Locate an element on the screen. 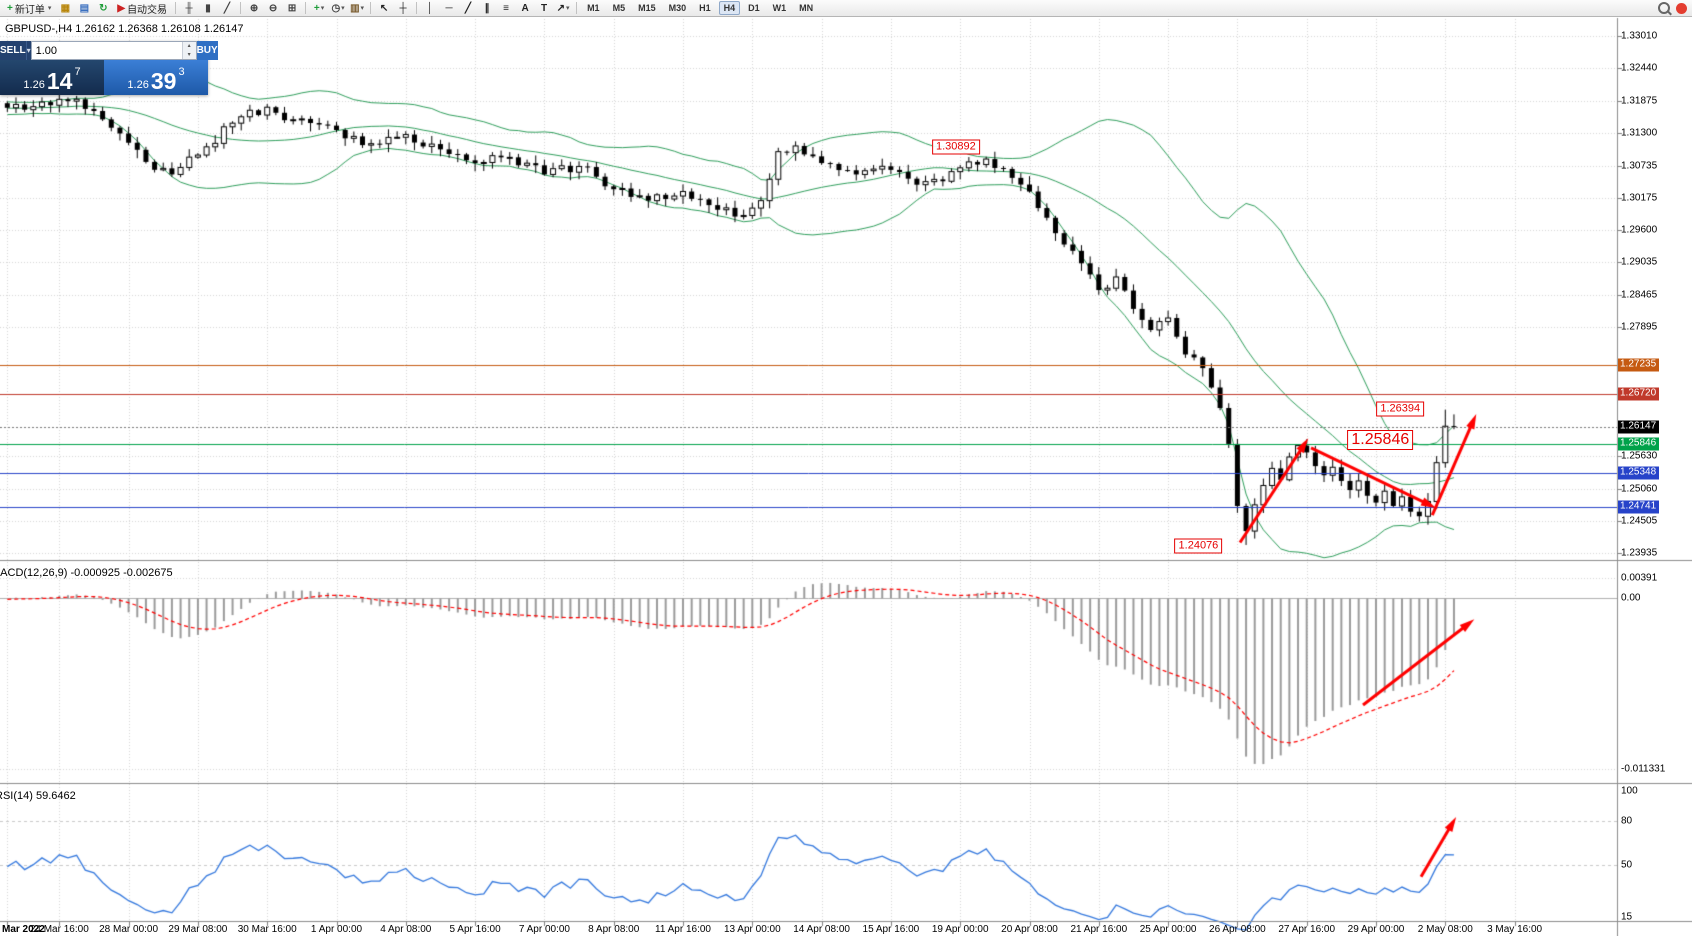 This screenshot has height=936, width=1692. notification-badge is located at coordinates (1681, 8).